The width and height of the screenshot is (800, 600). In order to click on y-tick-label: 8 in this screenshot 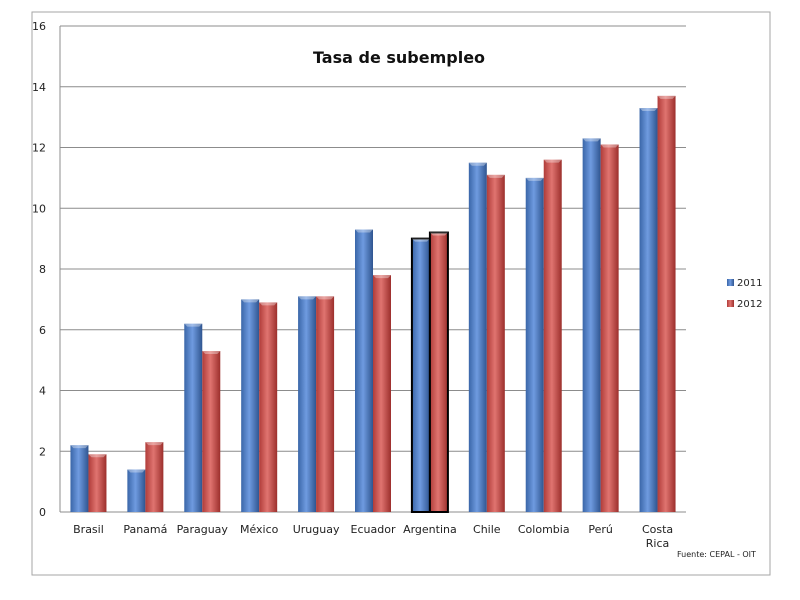, I will do `click(42, 269)`.